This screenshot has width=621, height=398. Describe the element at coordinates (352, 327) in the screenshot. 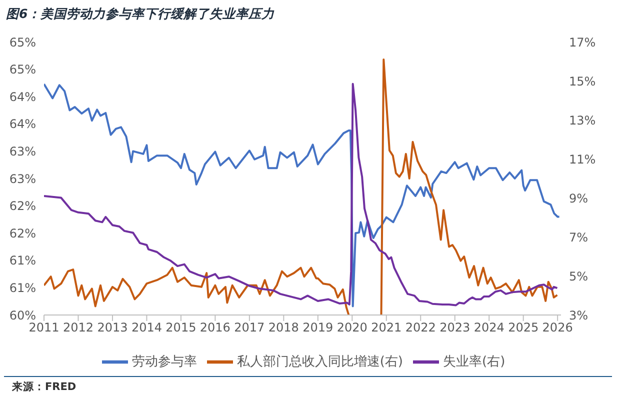

I see `x-tick-label: 2020` at that location.